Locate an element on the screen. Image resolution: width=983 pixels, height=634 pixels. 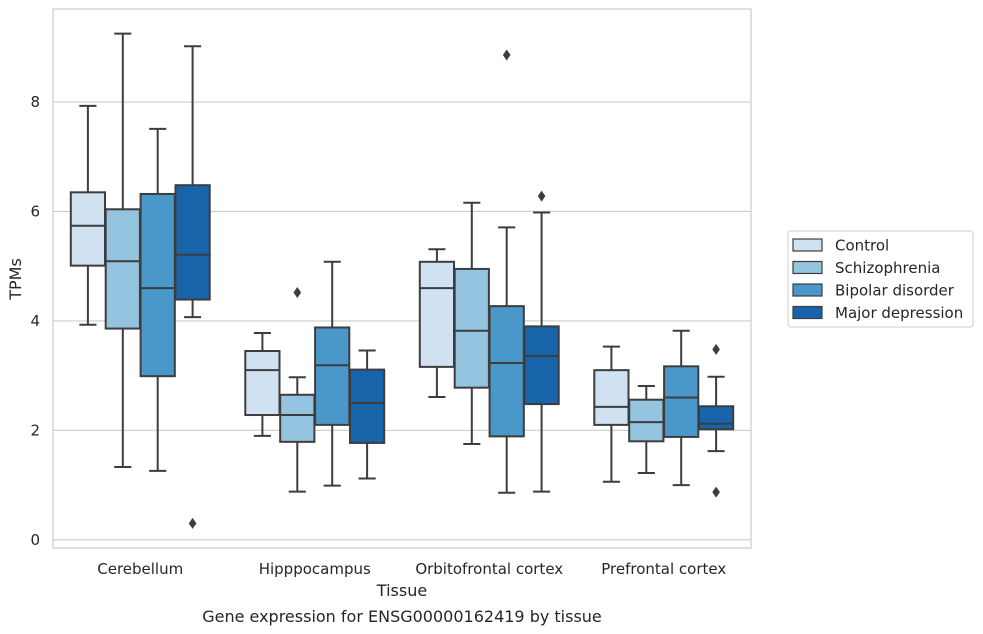
y-axis-label: TPMs is located at coordinates (15, 279).